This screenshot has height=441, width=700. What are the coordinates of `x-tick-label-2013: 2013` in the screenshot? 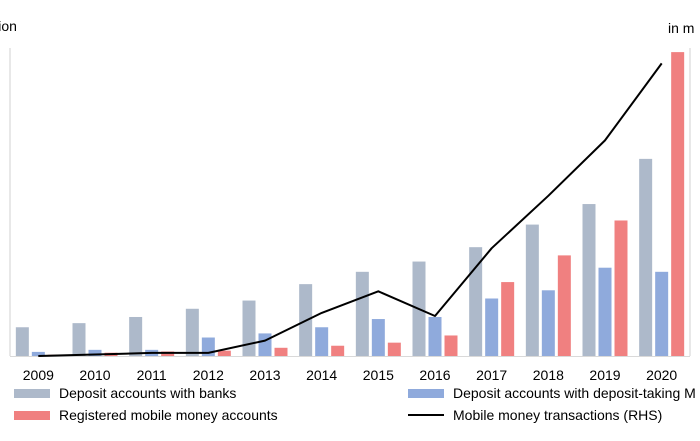 It's located at (264, 375).